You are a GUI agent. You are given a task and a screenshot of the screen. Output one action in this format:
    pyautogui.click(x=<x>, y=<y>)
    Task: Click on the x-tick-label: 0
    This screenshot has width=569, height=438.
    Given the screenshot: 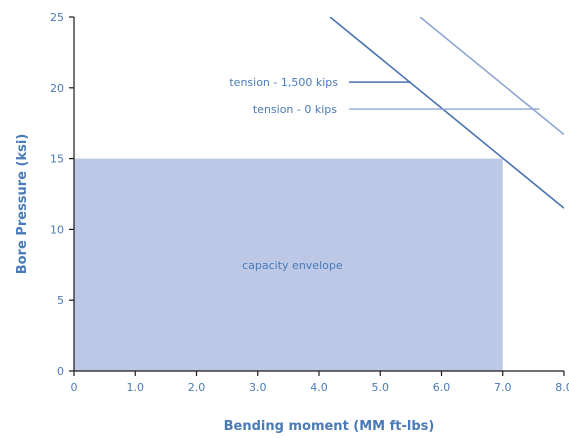 What is the action you would take?
    pyautogui.click(x=74, y=387)
    